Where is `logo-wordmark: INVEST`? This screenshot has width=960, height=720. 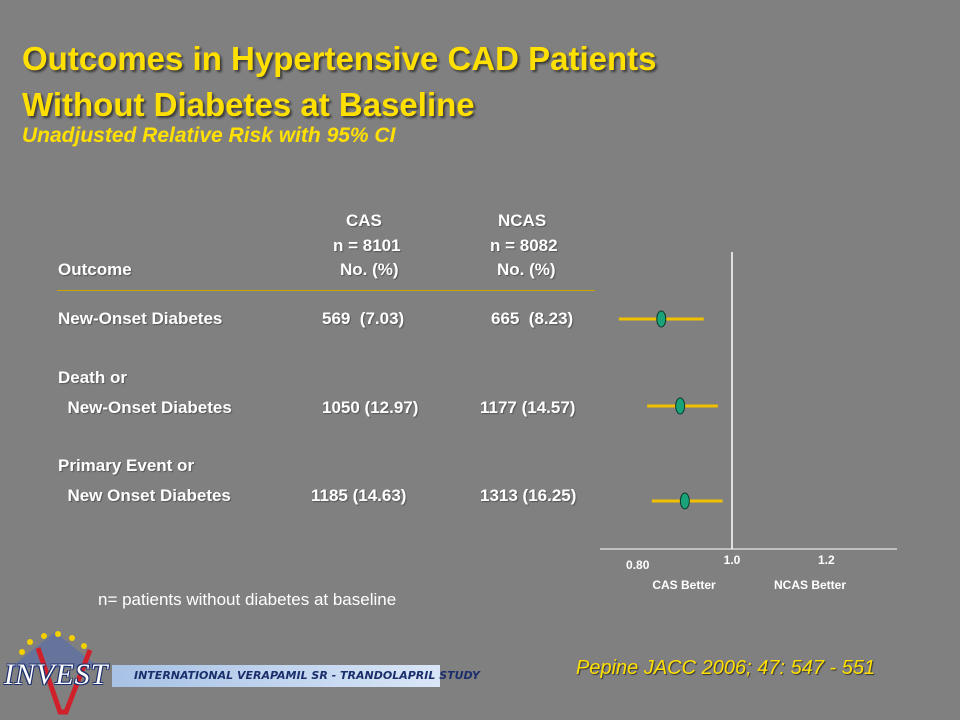 logo-wordmark: INVEST is located at coordinates (56, 674).